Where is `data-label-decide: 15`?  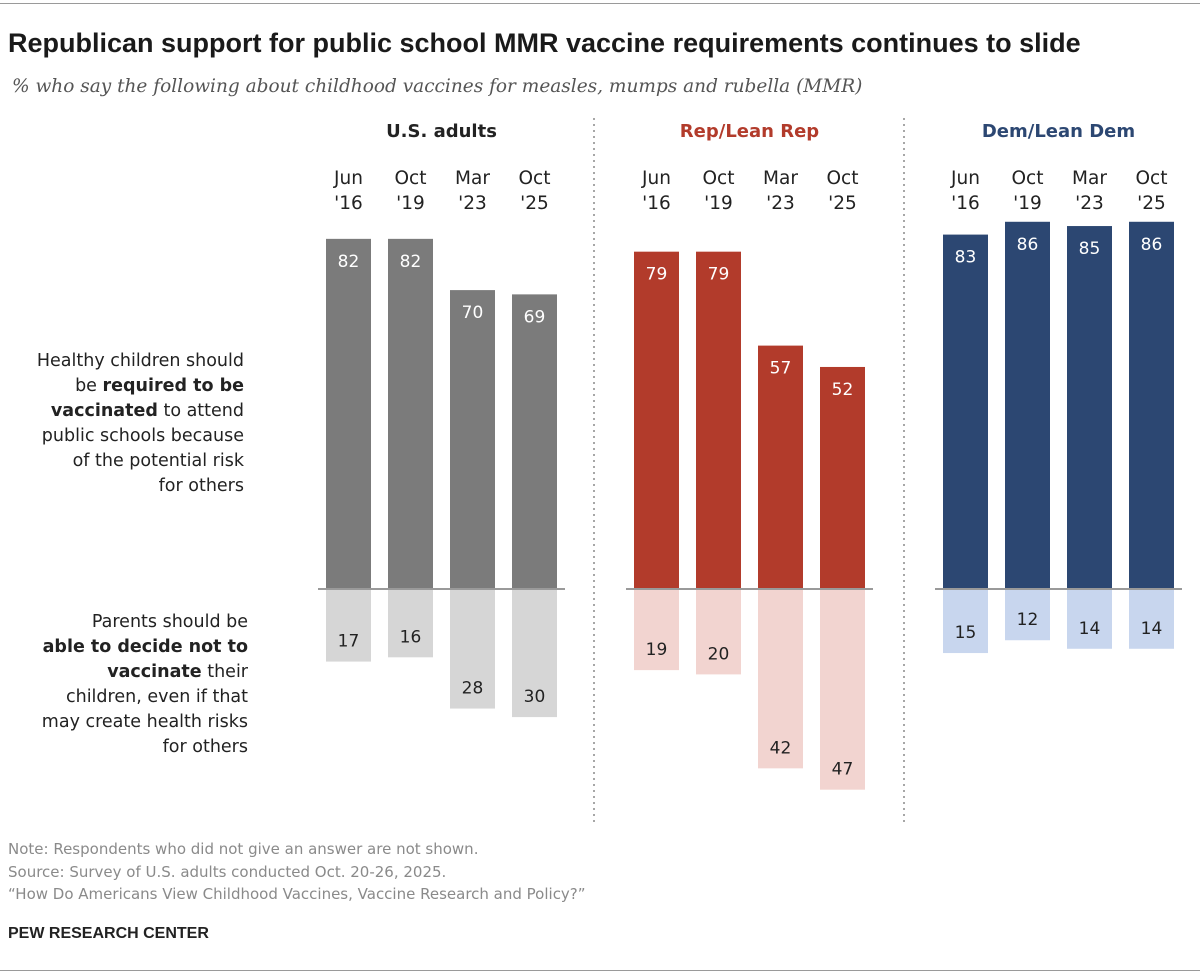 data-label-decide: 15 is located at coordinates (966, 633).